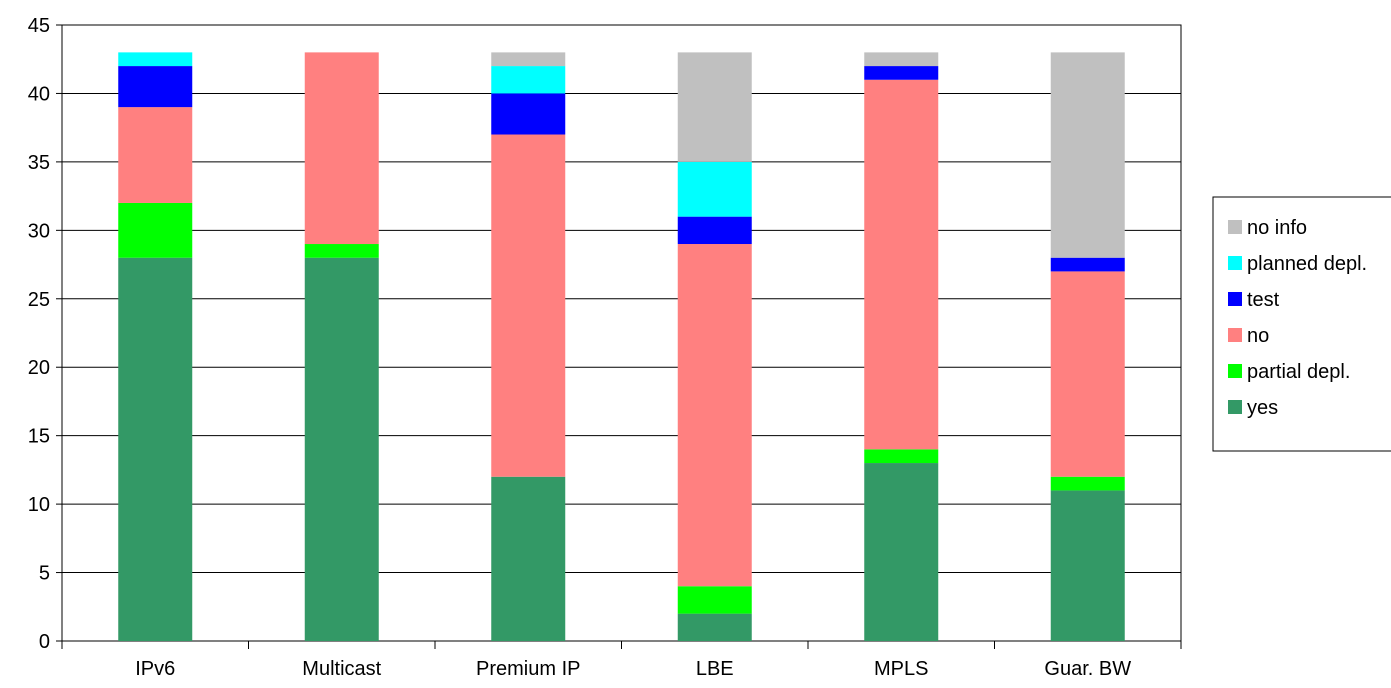 This screenshot has width=1391, height=688. Describe the element at coordinates (39, 505) in the screenshot. I see `y-tick-label: 10` at that location.